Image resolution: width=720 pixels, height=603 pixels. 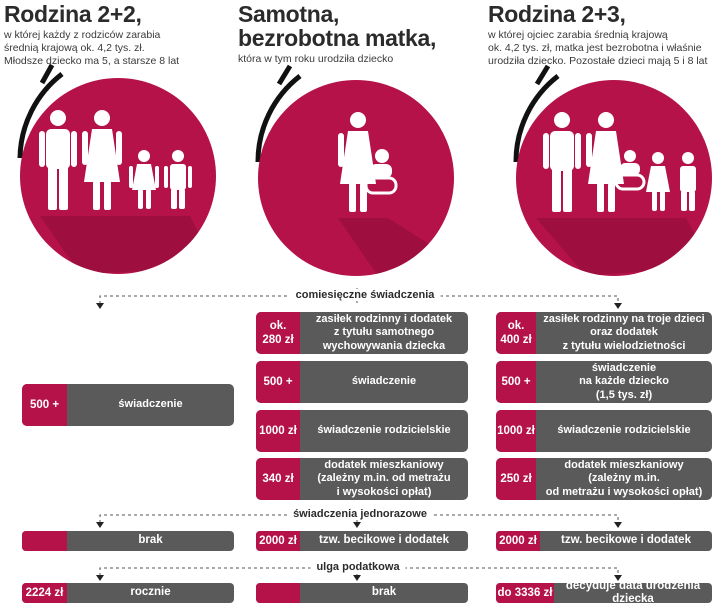 I want to click on description-line: świadczenie, so click(x=624, y=367).